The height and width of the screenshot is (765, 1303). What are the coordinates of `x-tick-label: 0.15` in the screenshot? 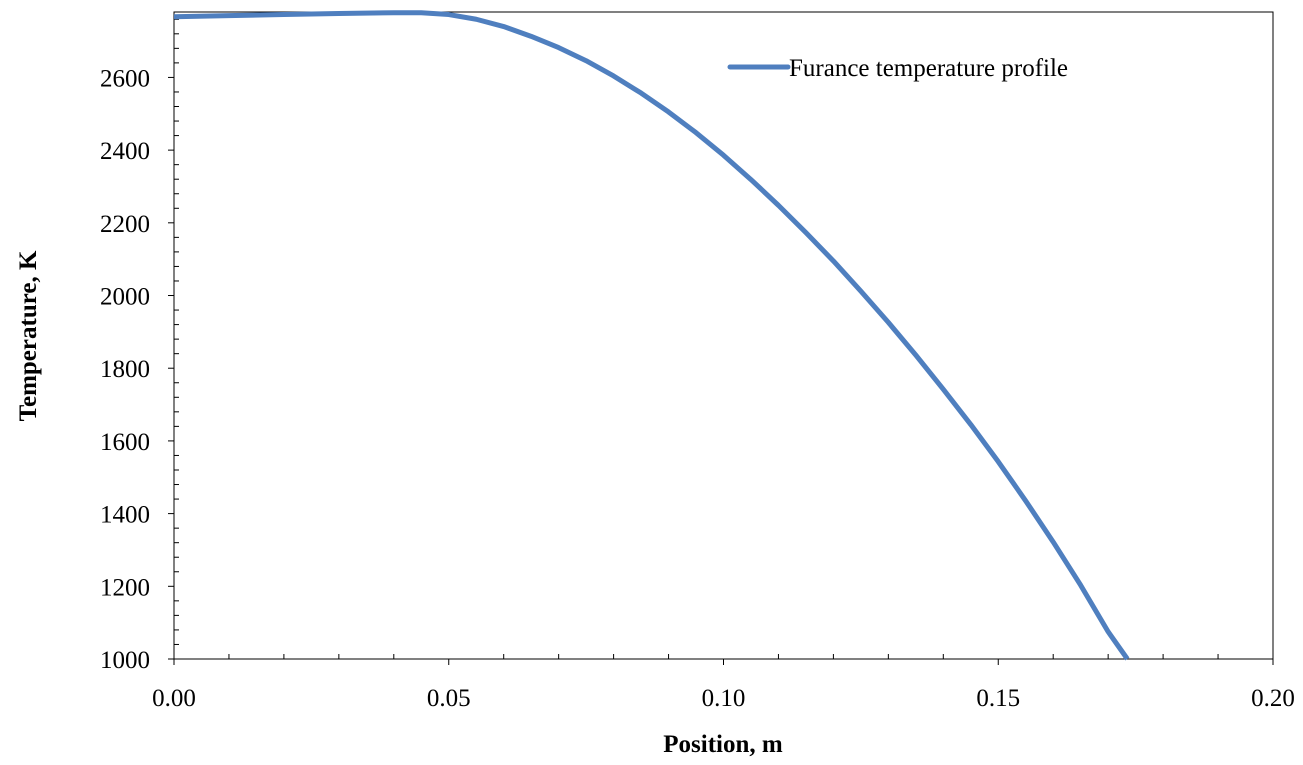 It's located at (998, 698).